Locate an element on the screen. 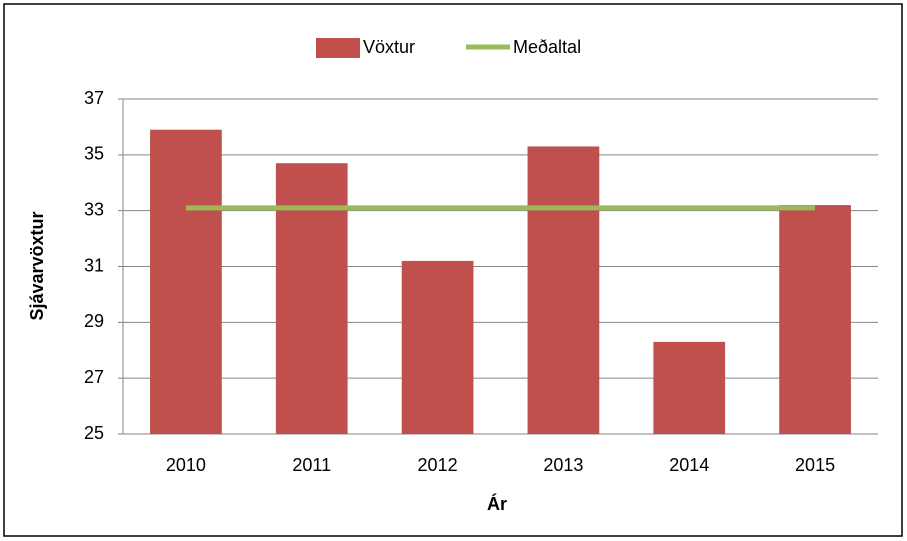 The image size is (907, 541). y-tick-label: 35 is located at coordinates (94, 154).